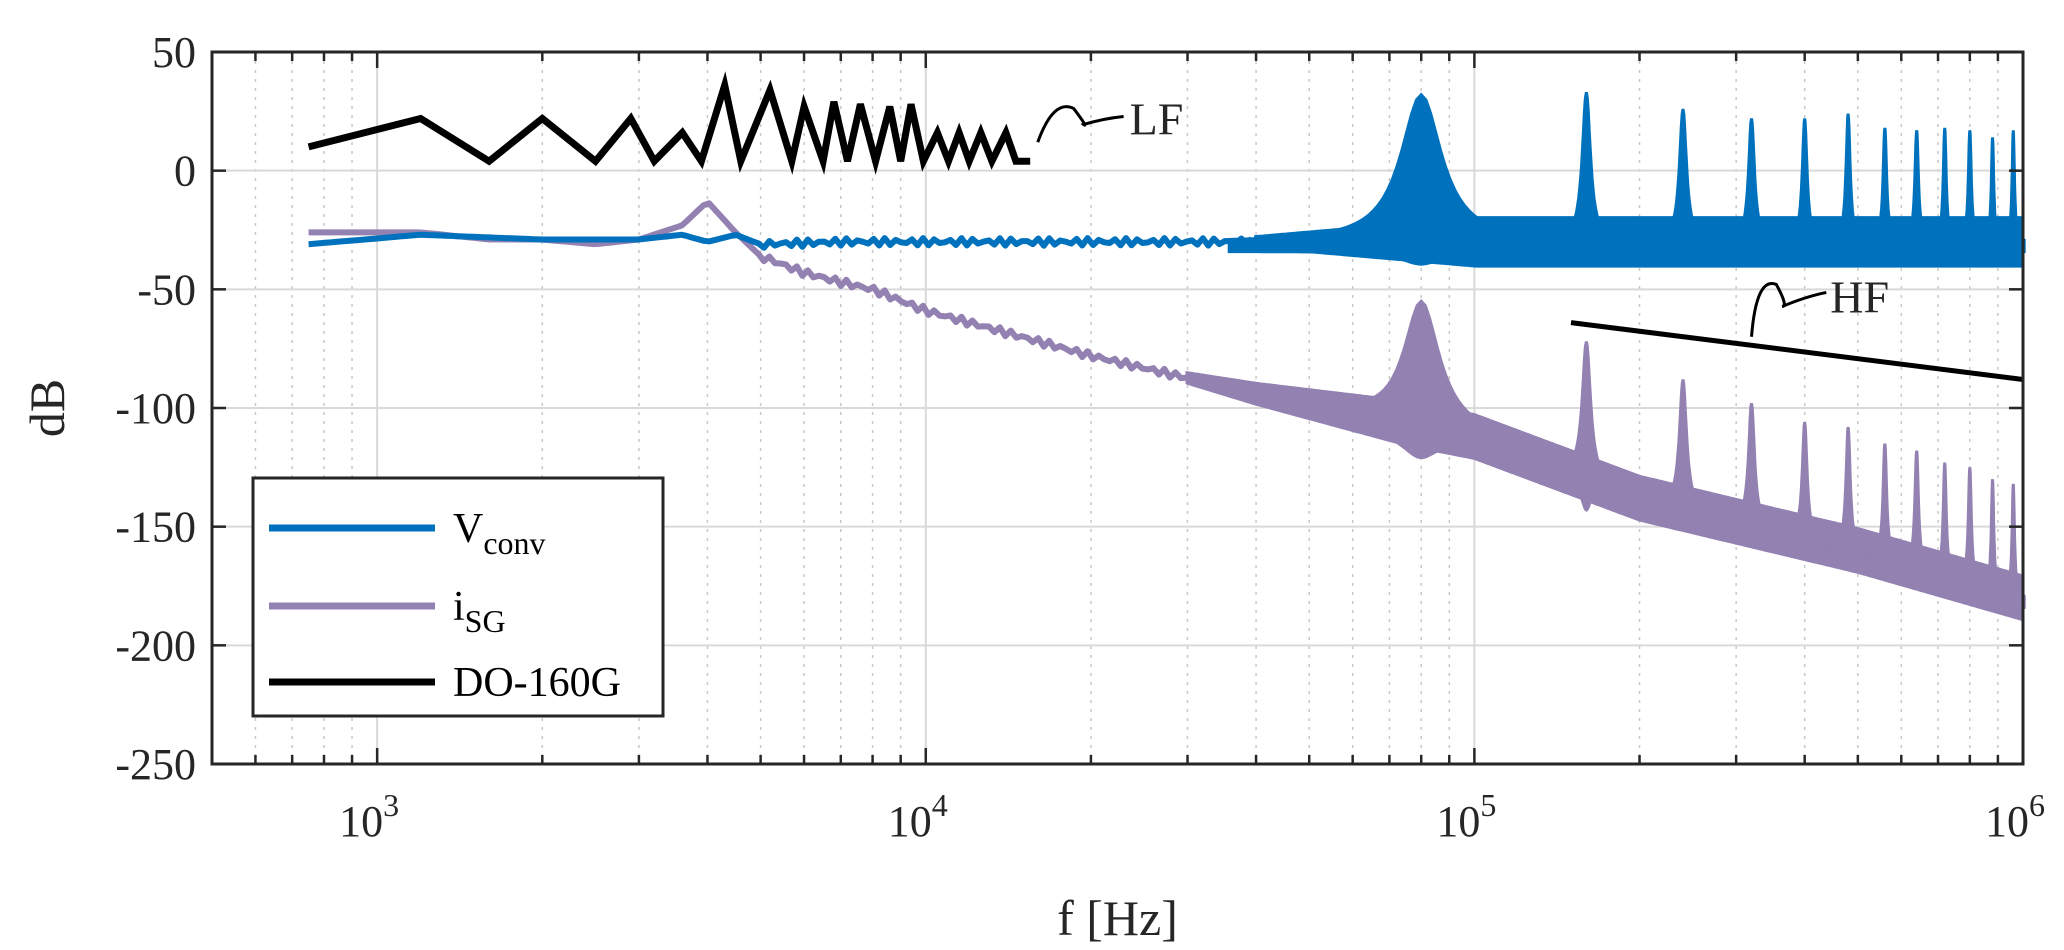 The width and height of the screenshot is (2064, 950). Describe the element at coordinates (1157, 118) in the screenshot. I see `lf-annotation-label: LF` at that location.